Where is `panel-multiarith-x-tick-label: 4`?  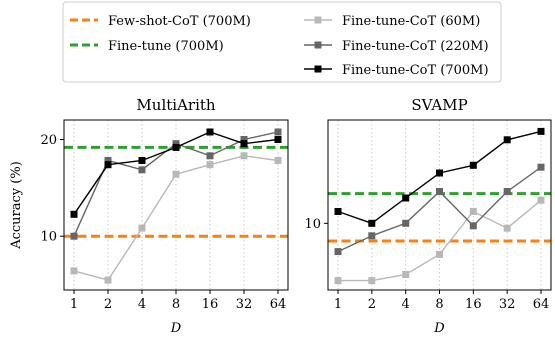 panel-multiarith-x-tick-label: 4 is located at coordinates (142, 304).